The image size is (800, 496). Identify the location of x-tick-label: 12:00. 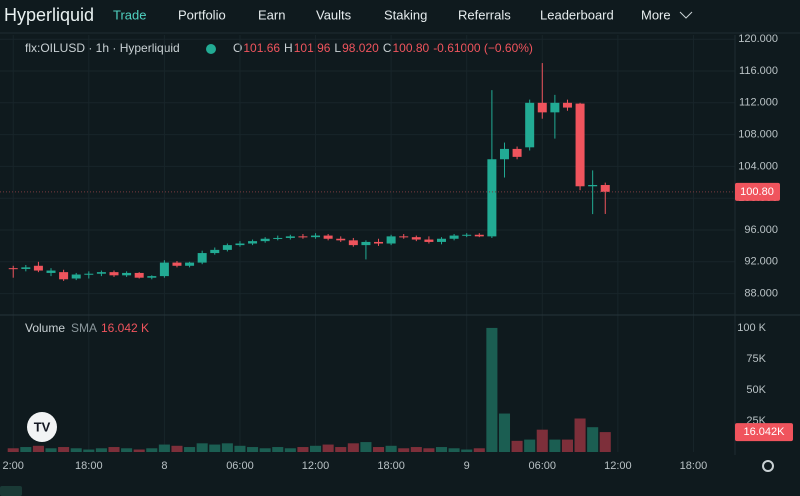
(316, 466).